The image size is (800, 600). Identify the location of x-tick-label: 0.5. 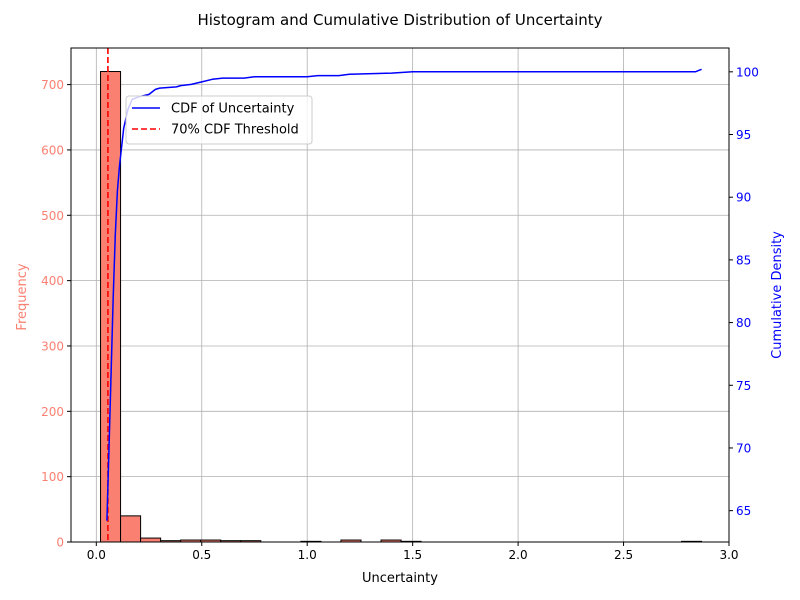
(201, 555).